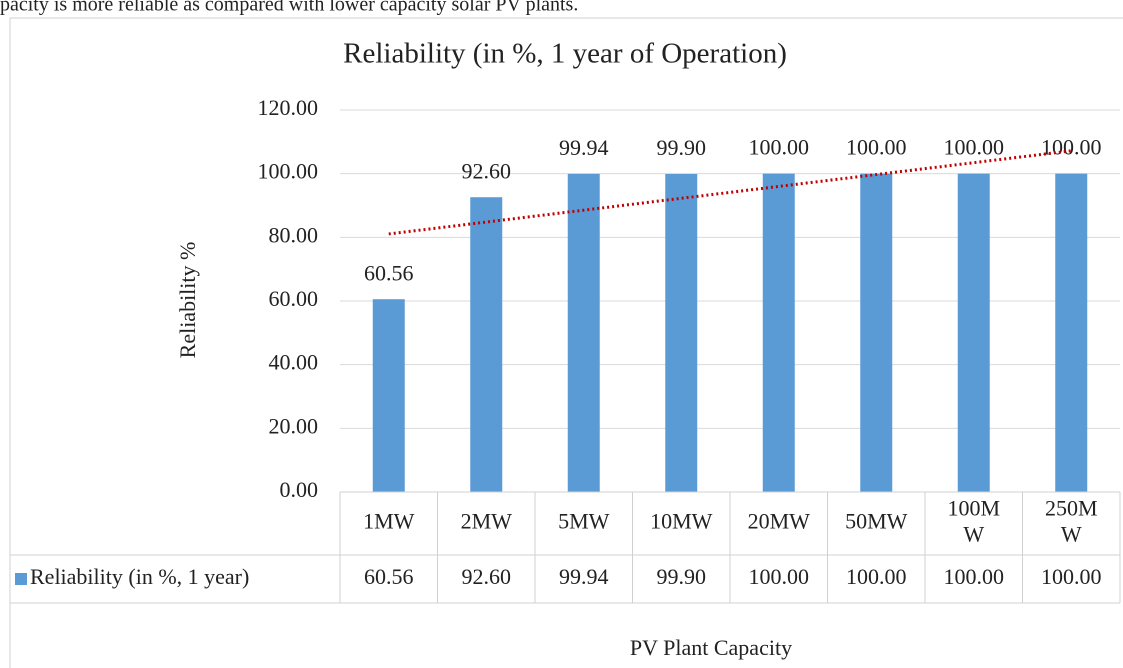  I want to click on y-tick-label: 20.00, so click(294, 425).